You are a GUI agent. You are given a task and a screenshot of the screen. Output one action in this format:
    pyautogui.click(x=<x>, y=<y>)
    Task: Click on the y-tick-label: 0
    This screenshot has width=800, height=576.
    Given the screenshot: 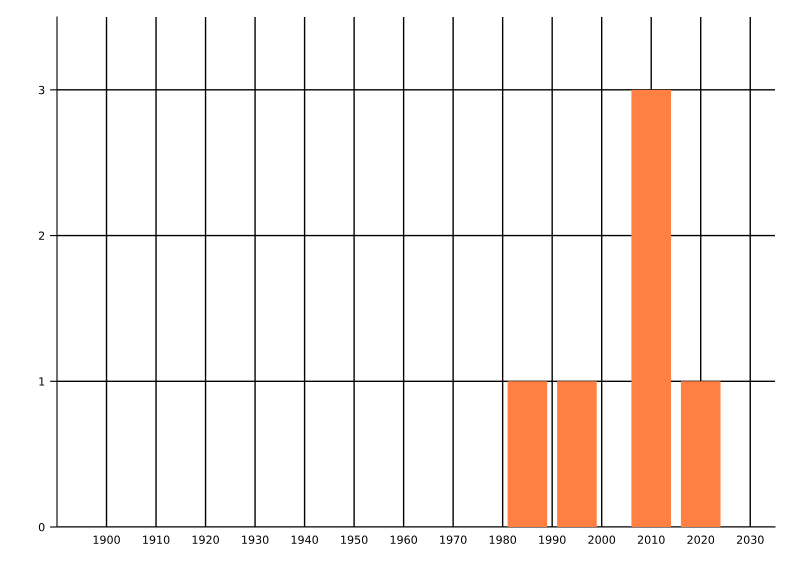 What is the action you would take?
    pyautogui.click(x=41, y=527)
    